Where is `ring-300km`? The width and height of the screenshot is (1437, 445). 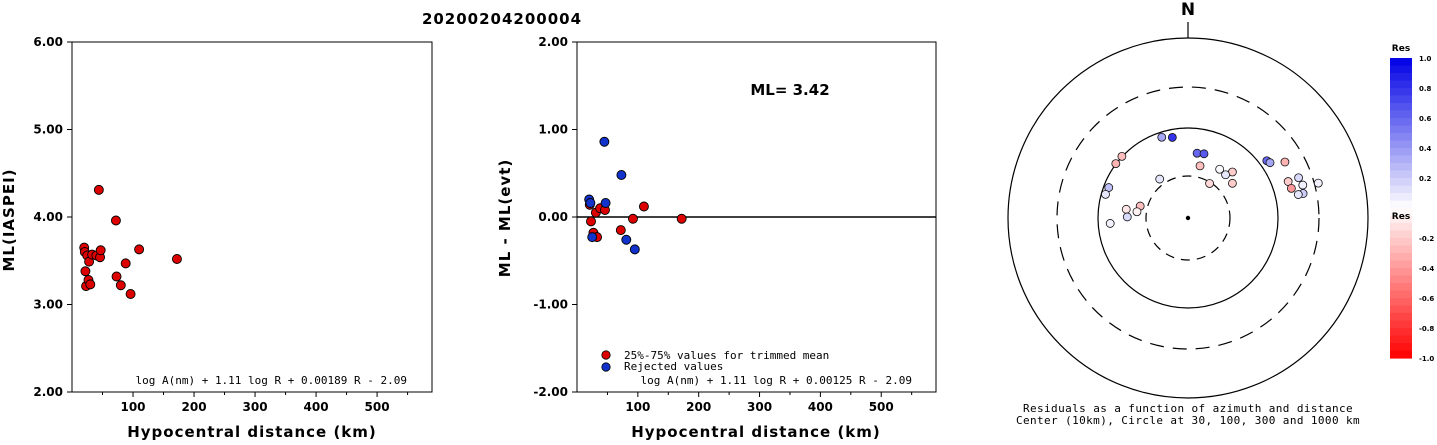
ring-300km is located at coordinates (1188, 218).